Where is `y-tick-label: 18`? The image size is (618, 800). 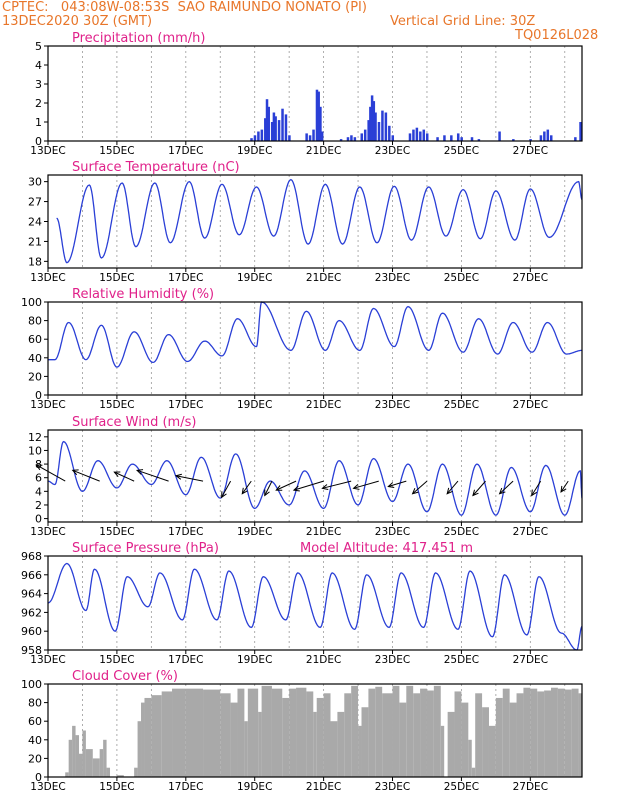 y-tick-label: 18 is located at coordinates (35, 261).